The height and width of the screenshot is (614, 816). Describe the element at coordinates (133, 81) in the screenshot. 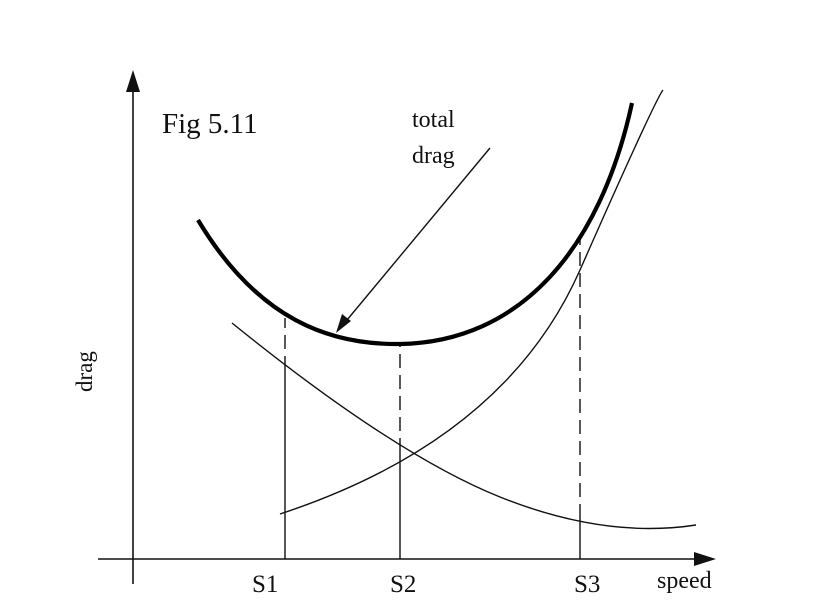

I see `y-axis-arrowhead` at that location.